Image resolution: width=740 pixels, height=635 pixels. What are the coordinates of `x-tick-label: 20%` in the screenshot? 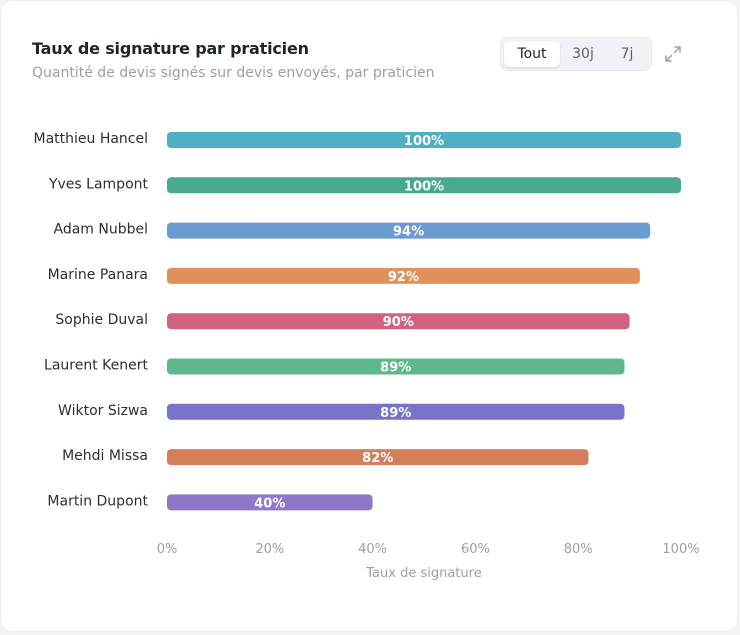 It's located at (269, 549).